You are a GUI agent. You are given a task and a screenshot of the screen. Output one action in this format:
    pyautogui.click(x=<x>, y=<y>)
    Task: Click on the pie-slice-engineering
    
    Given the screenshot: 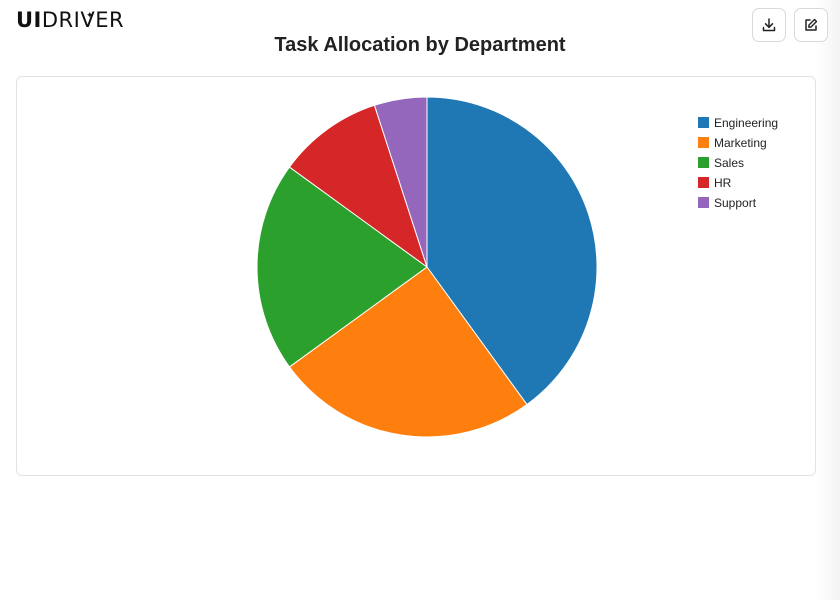 What is the action you would take?
    pyautogui.click(x=512, y=251)
    